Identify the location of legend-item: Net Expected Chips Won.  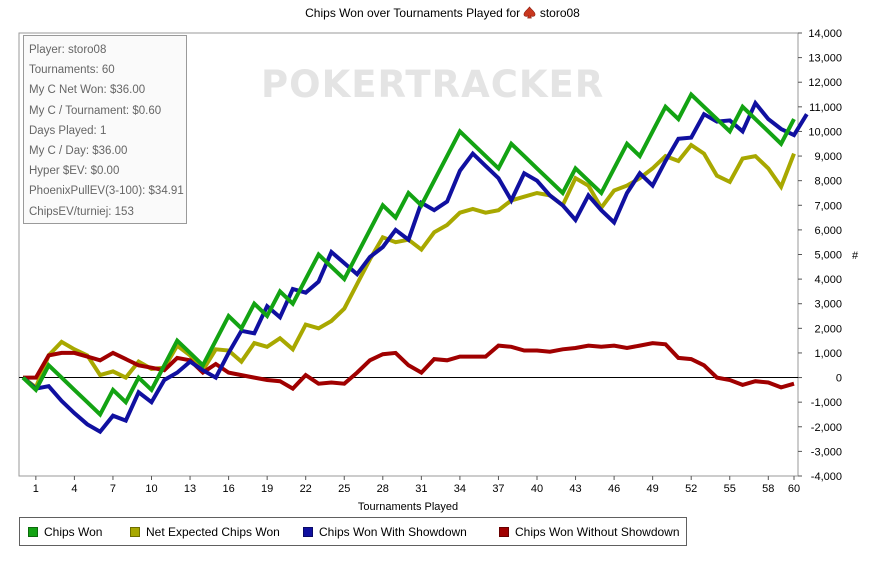
(205, 532).